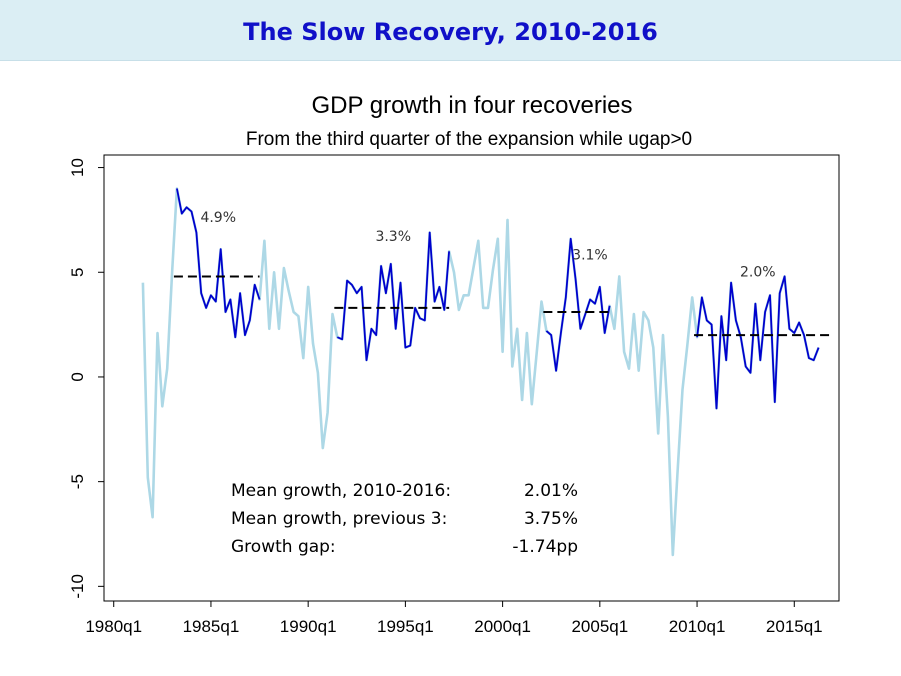  Describe the element at coordinates (405, 626) in the screenshot. I see `x-tick-label-3: 1995q1` at that location.